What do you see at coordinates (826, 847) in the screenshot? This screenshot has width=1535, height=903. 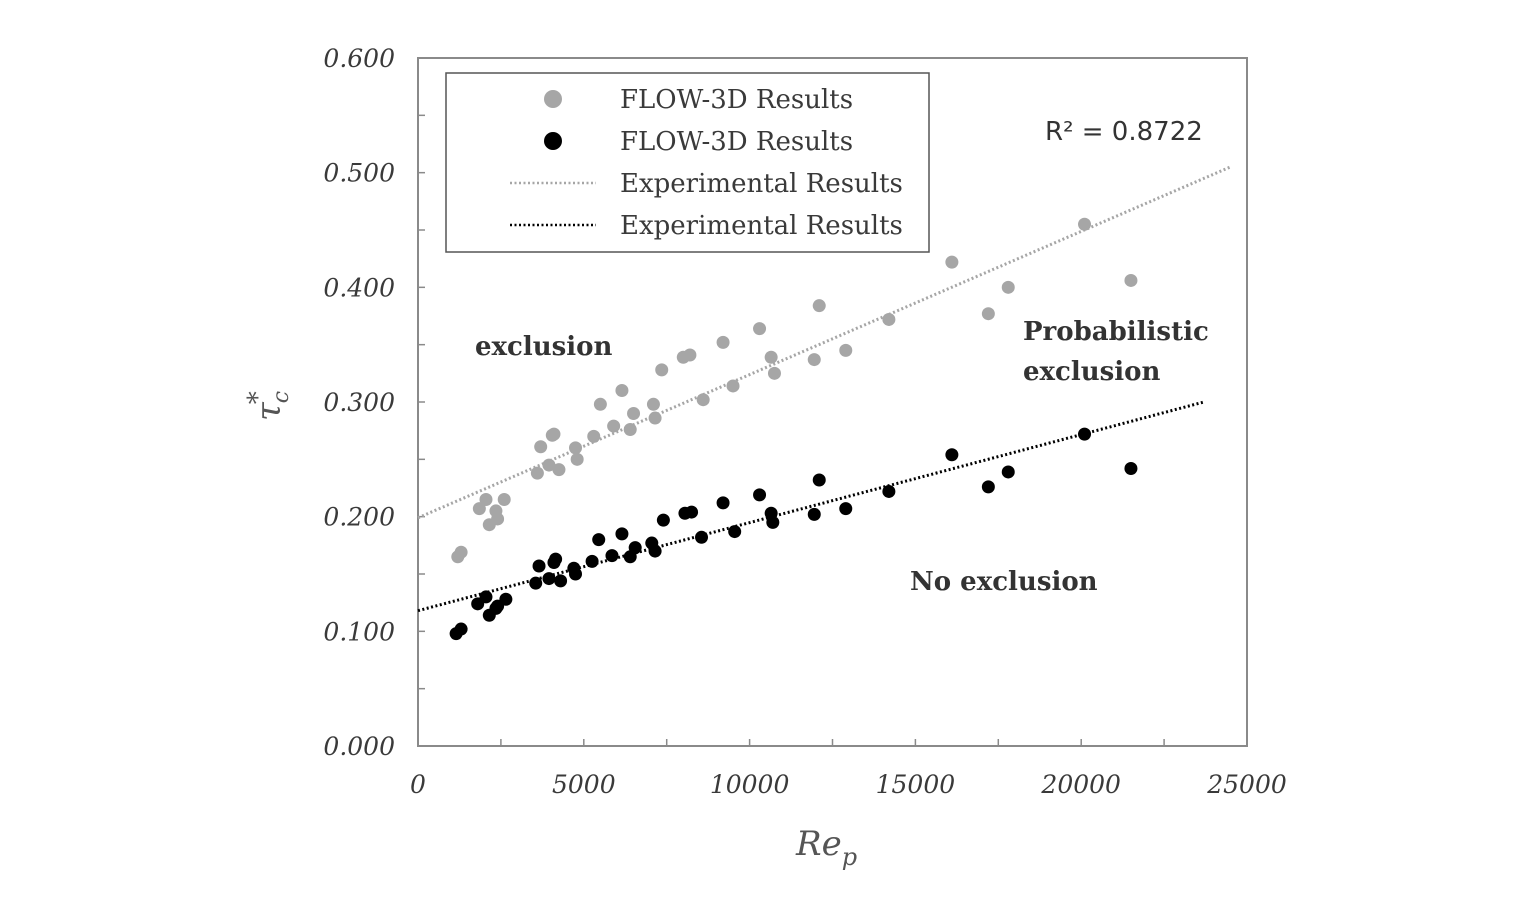 I see `x-axis-label: Rep` at bounding box center [826, 847].